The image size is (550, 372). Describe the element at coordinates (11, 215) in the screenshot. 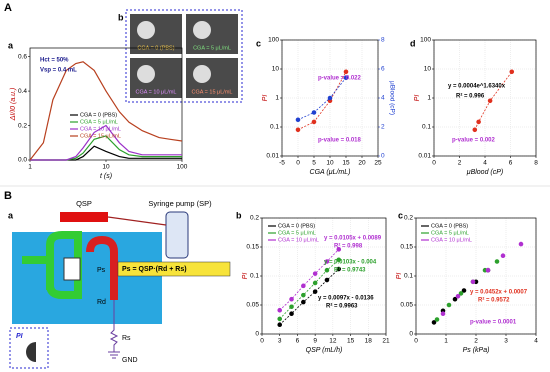

I see `panel-label: a` at that location.